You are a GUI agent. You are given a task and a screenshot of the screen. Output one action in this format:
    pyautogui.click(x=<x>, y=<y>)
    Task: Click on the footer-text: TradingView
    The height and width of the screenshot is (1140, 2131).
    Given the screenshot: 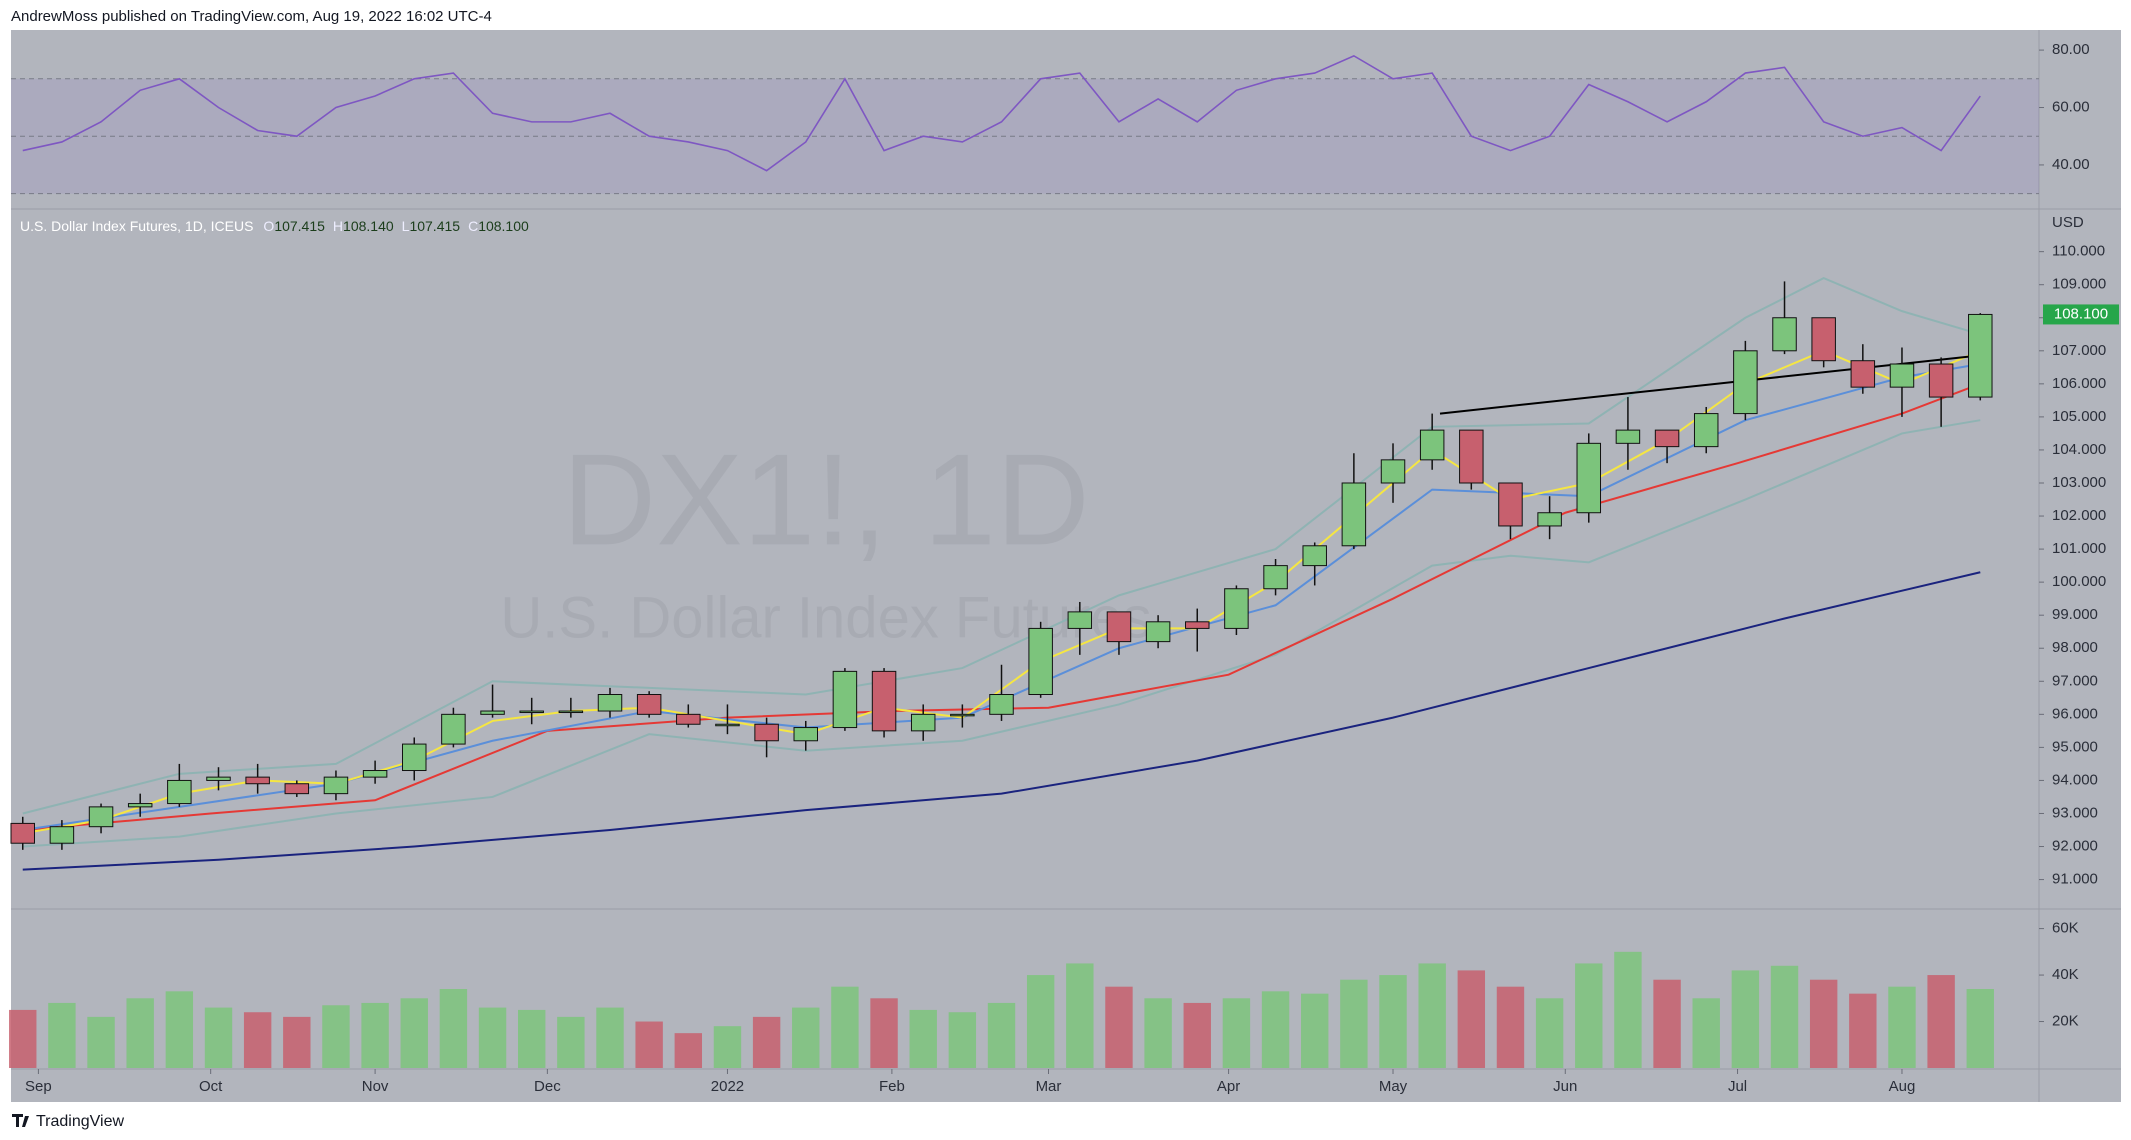 What is the action you would take?
    pyautogui.click(x=80, y=1121)
    